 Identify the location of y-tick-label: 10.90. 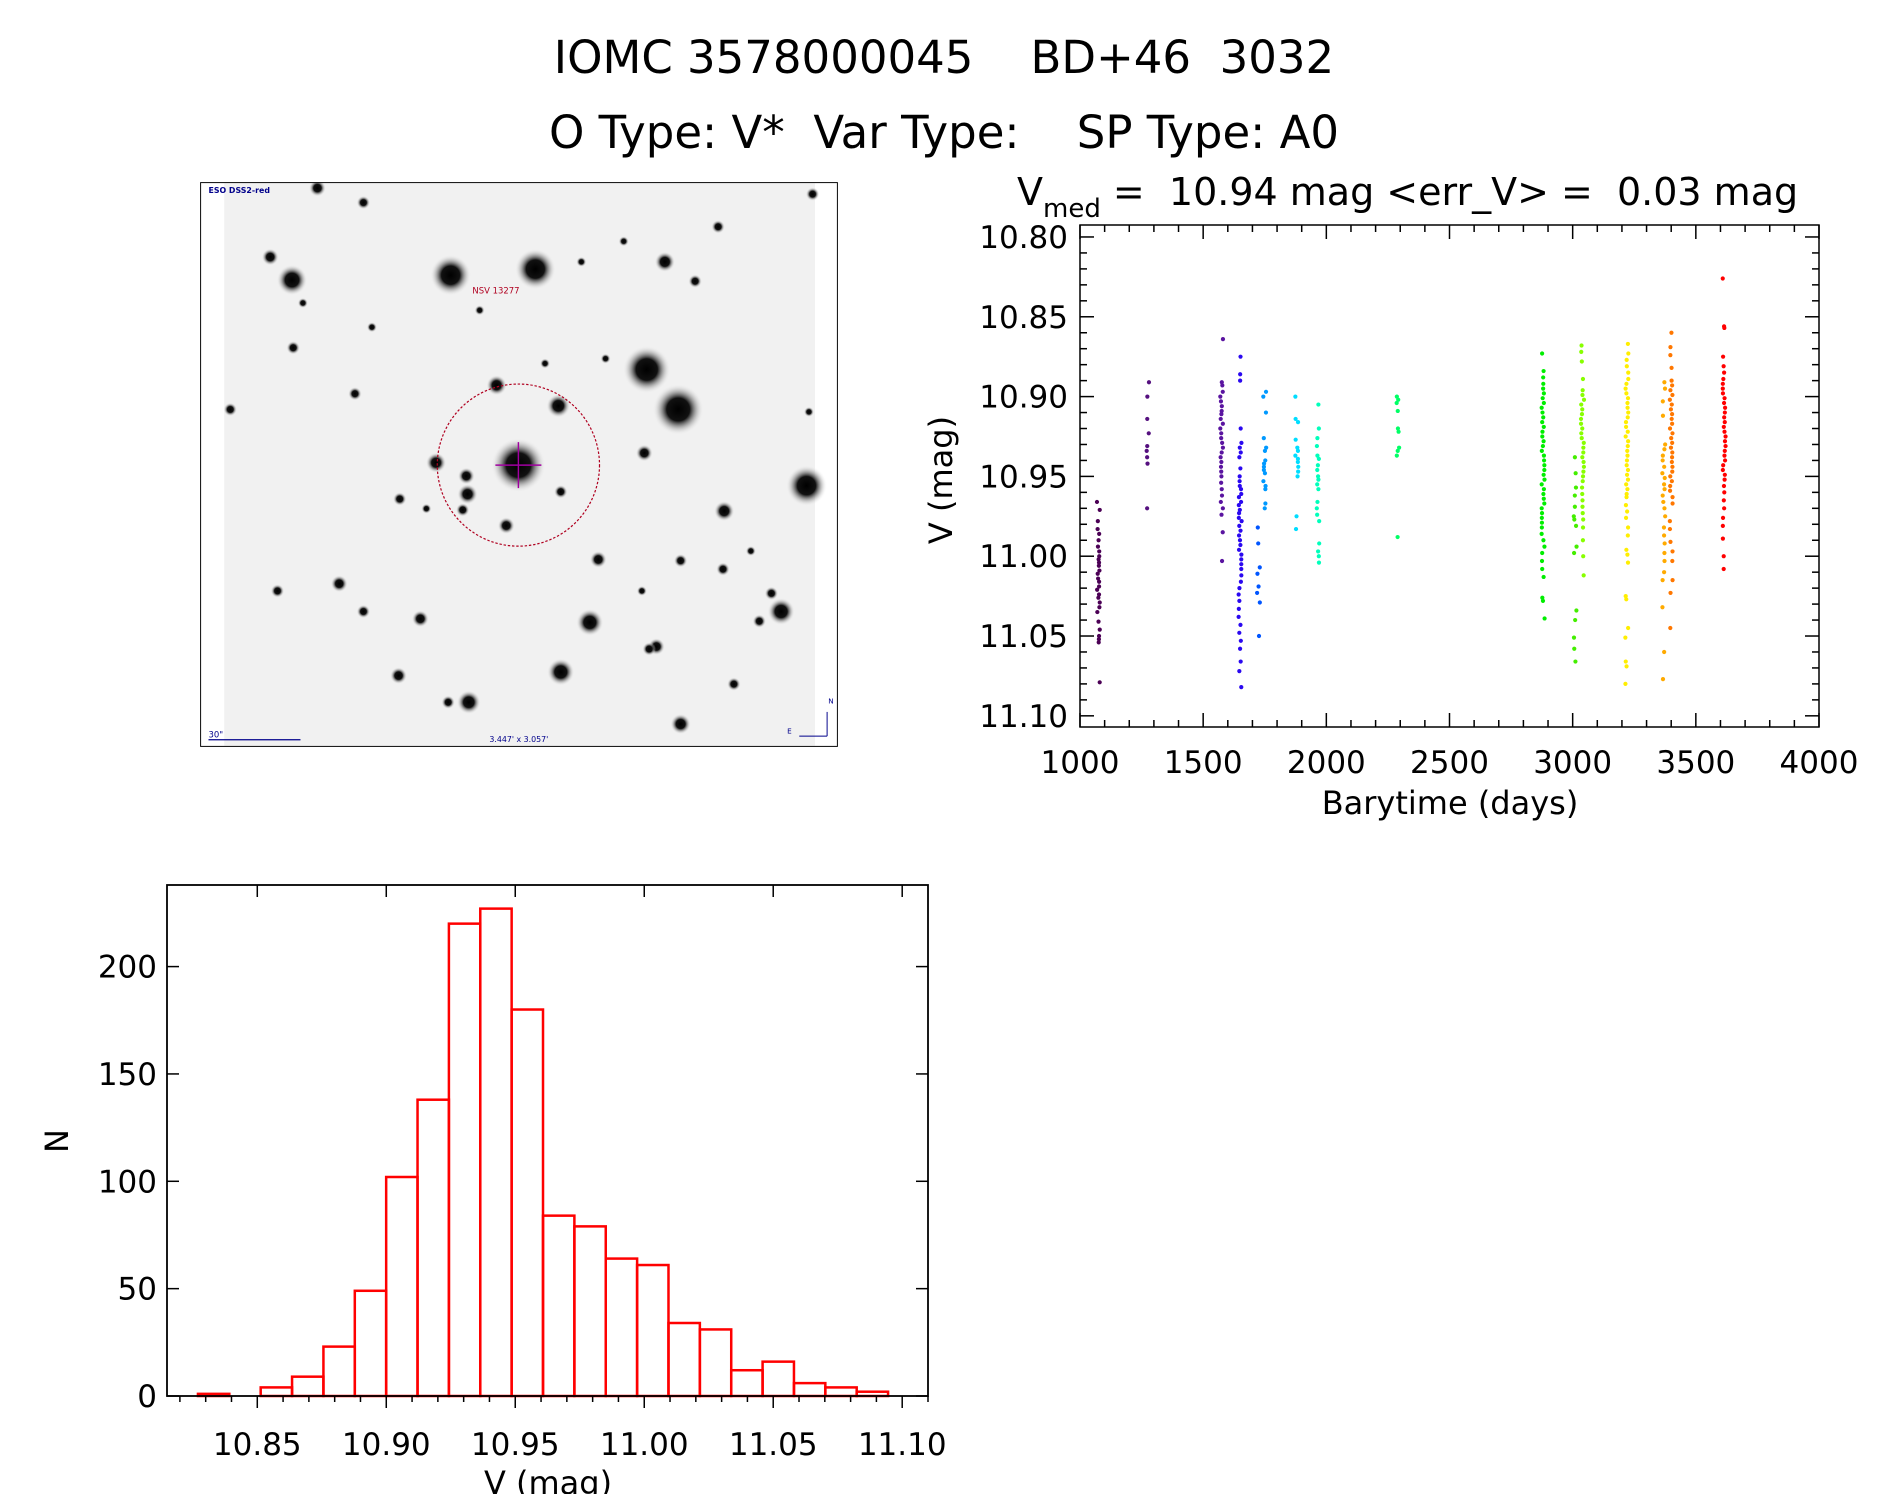
(1023, 398).